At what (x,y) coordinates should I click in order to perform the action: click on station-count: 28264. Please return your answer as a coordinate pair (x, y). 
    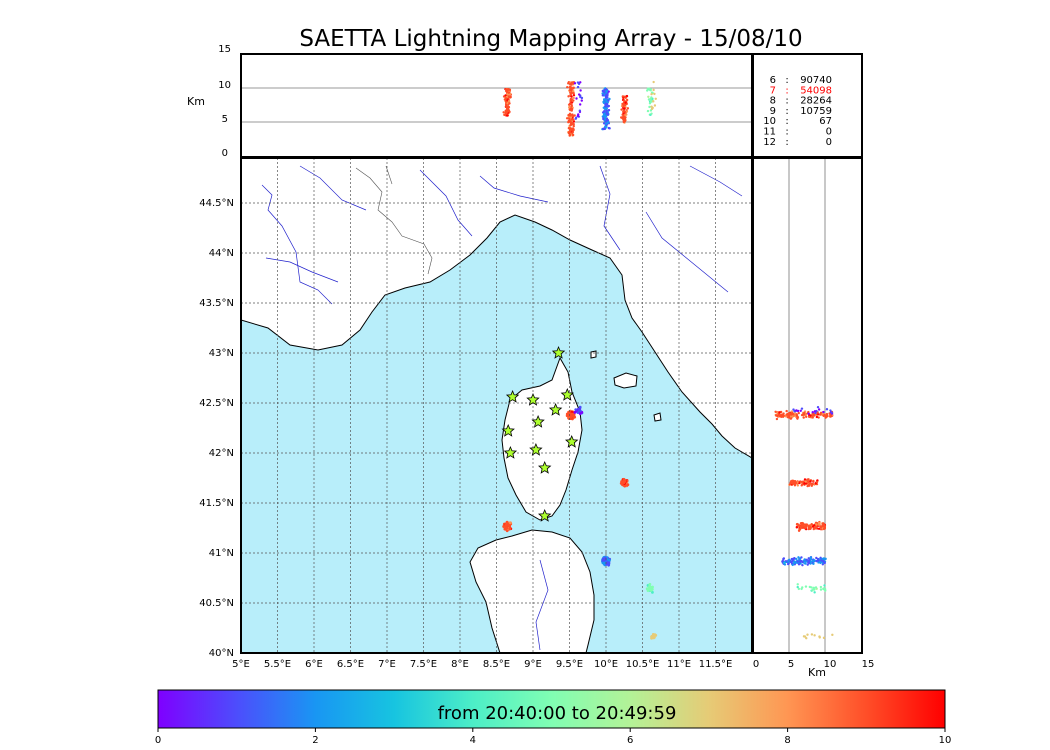
    Looking at the image, I should click on (816, 101).